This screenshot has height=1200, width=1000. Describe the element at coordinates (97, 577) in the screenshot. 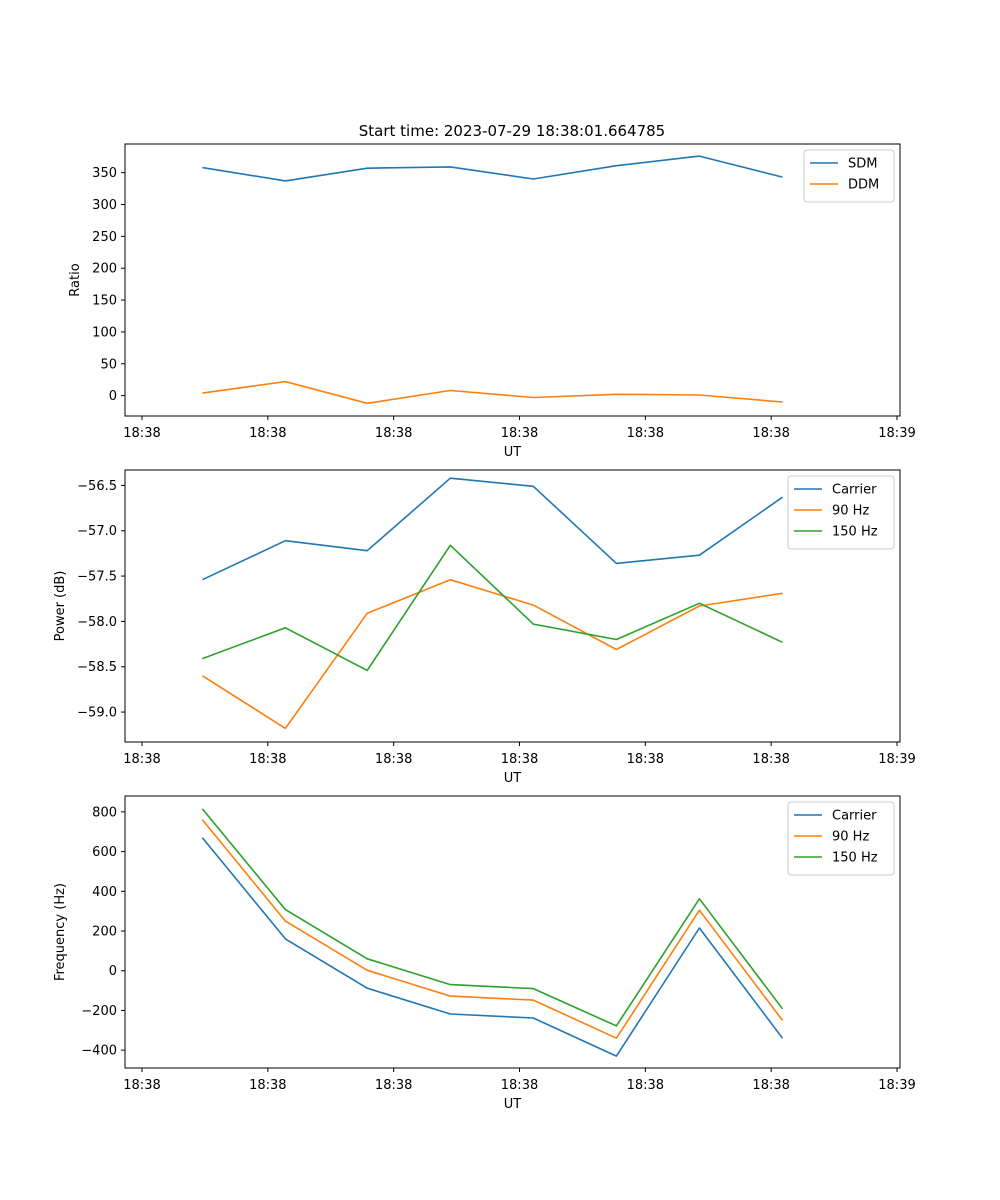

I see `y-tick-label: −57.5` at that location.